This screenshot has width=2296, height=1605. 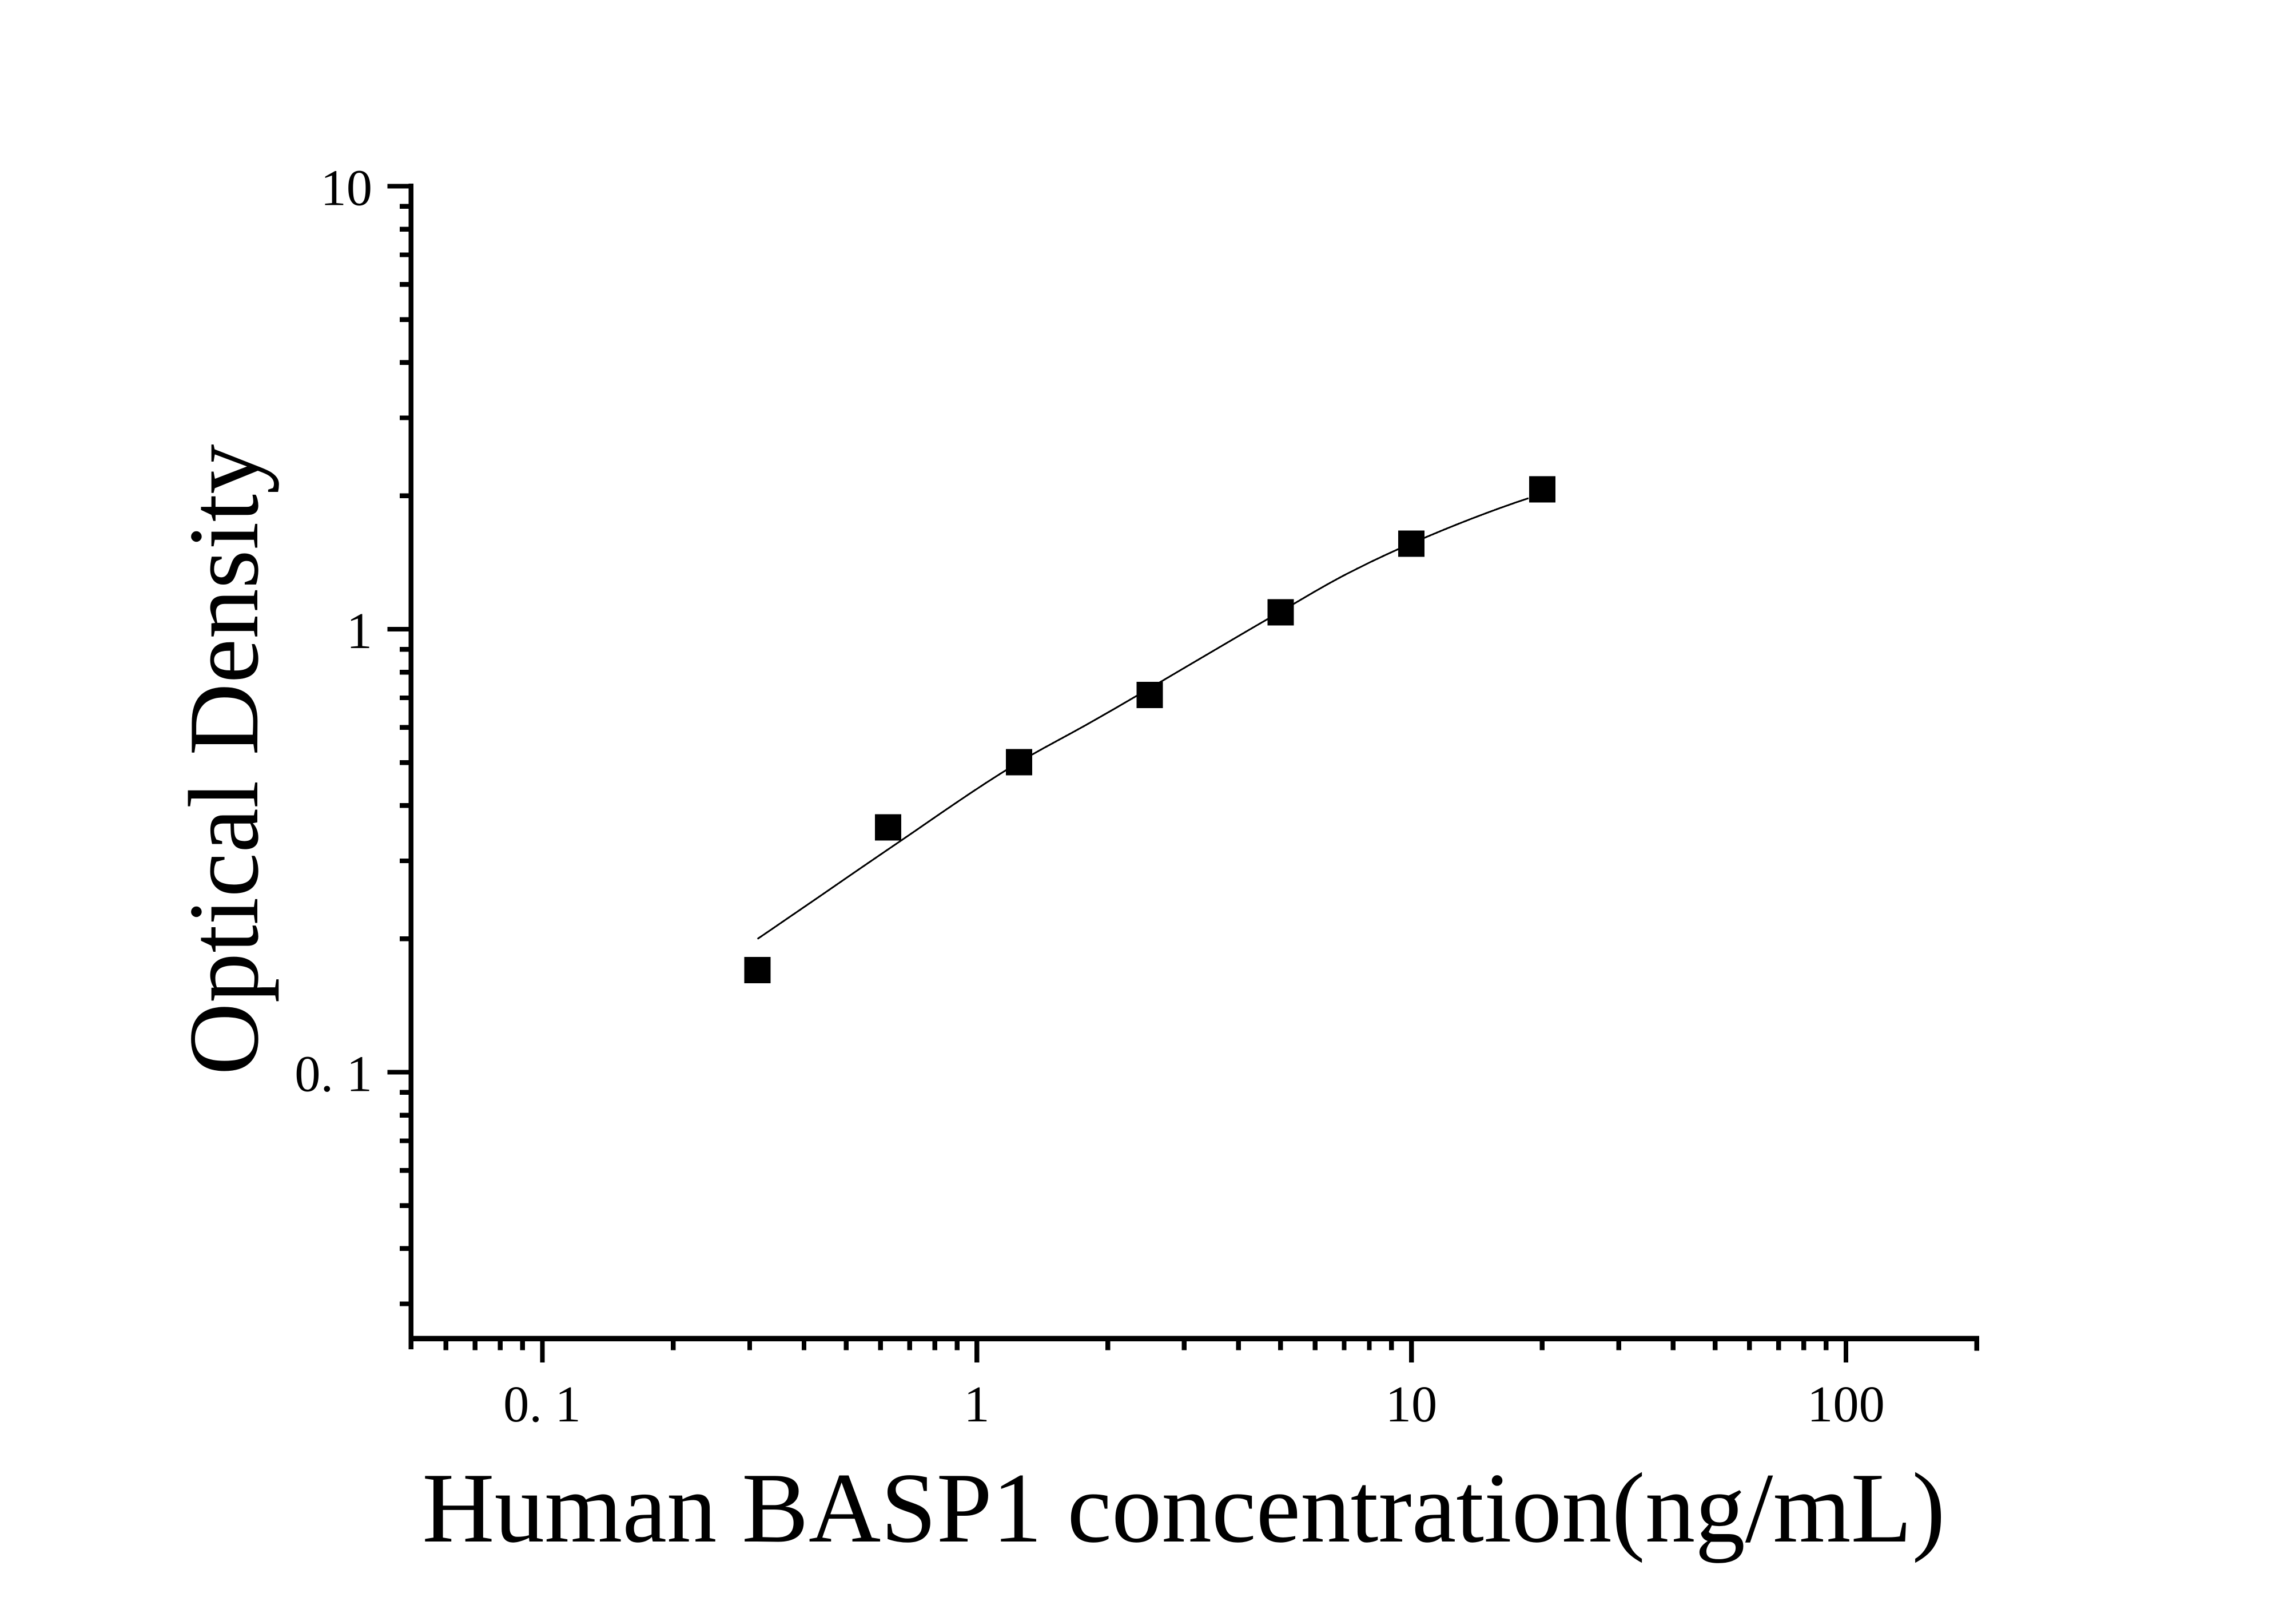 What do you see at coordinates (1846, 1404) in the screenshot?
I see `svg-text: 100` at bounding box center [1846, 1404].